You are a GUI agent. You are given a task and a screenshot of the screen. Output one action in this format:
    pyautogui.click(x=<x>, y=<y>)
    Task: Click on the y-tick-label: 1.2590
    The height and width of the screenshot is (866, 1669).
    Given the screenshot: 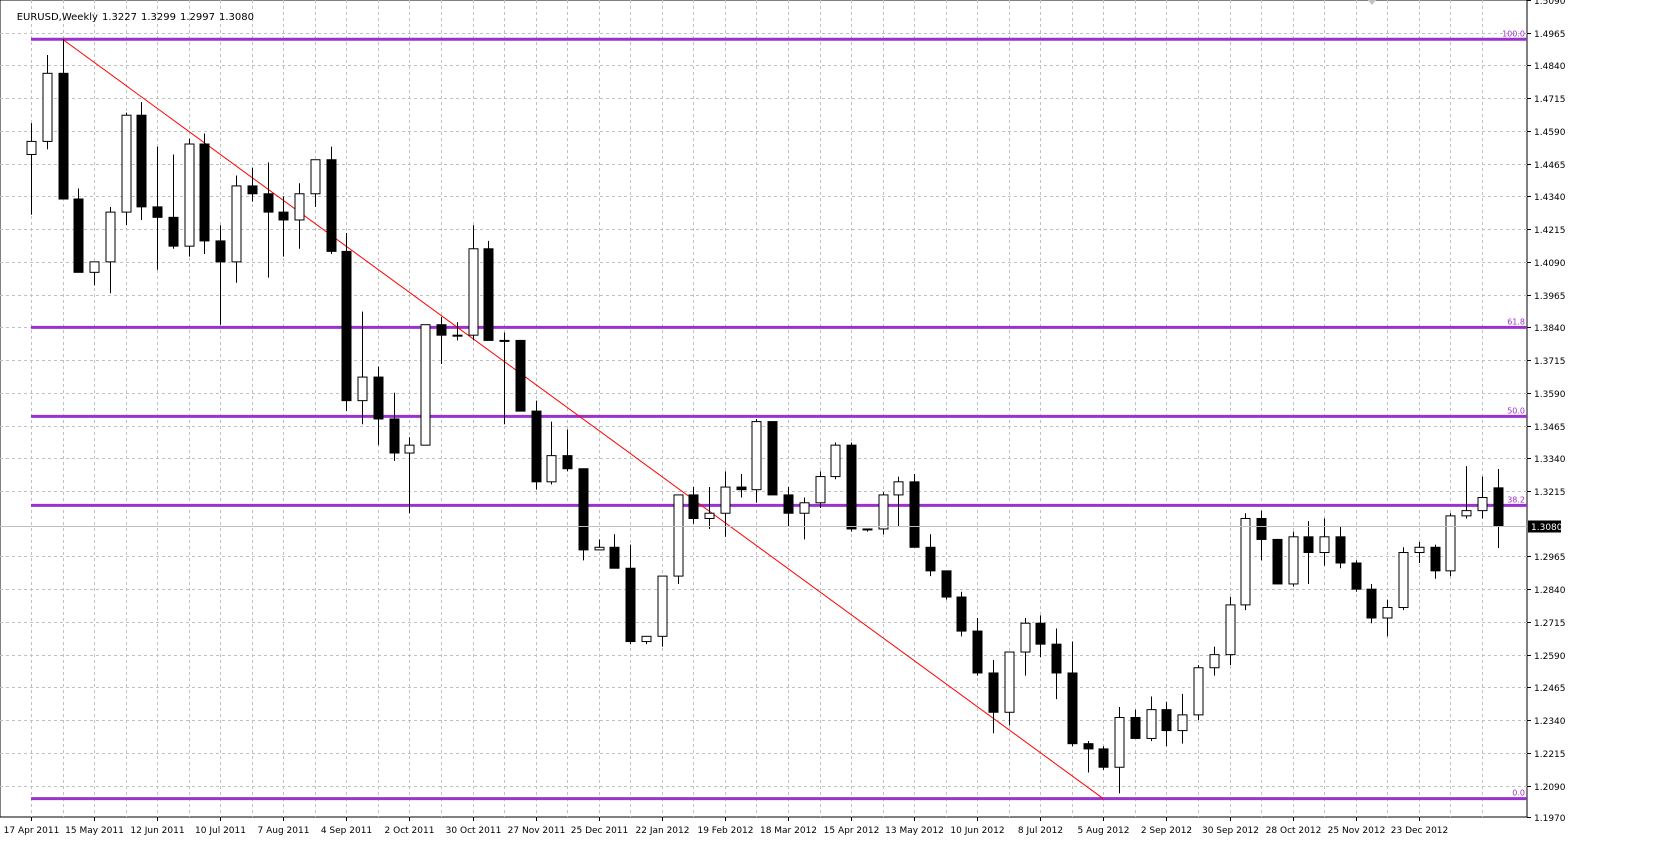 What is the action you would take?
    pyautogui.click(x=1550, y=657)
    